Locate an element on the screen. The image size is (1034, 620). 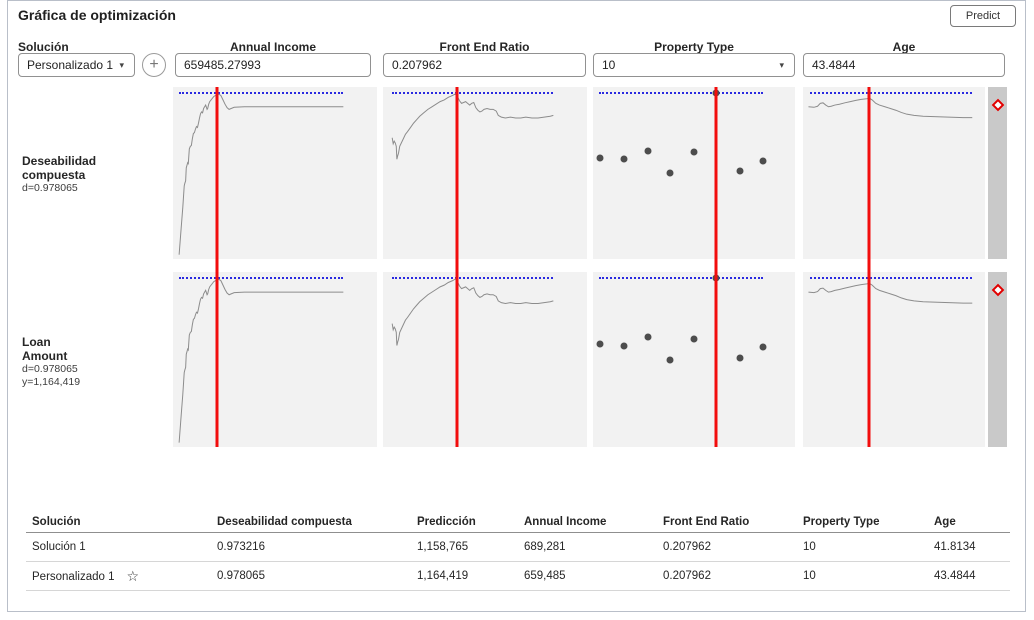
column-header-age: Age is located at coordinates (945, 522).